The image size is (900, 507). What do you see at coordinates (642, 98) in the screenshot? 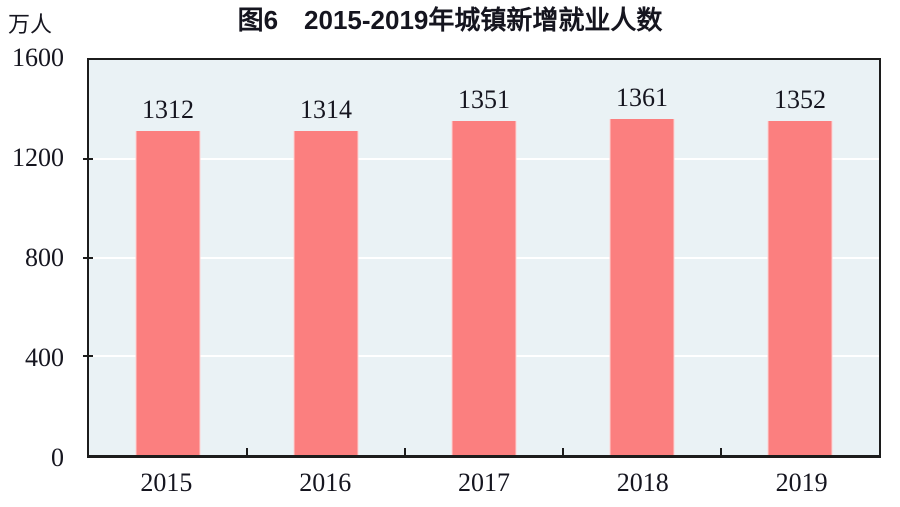
I see `bar-value-label-2018: 1361` at bounding box center [642, 98].